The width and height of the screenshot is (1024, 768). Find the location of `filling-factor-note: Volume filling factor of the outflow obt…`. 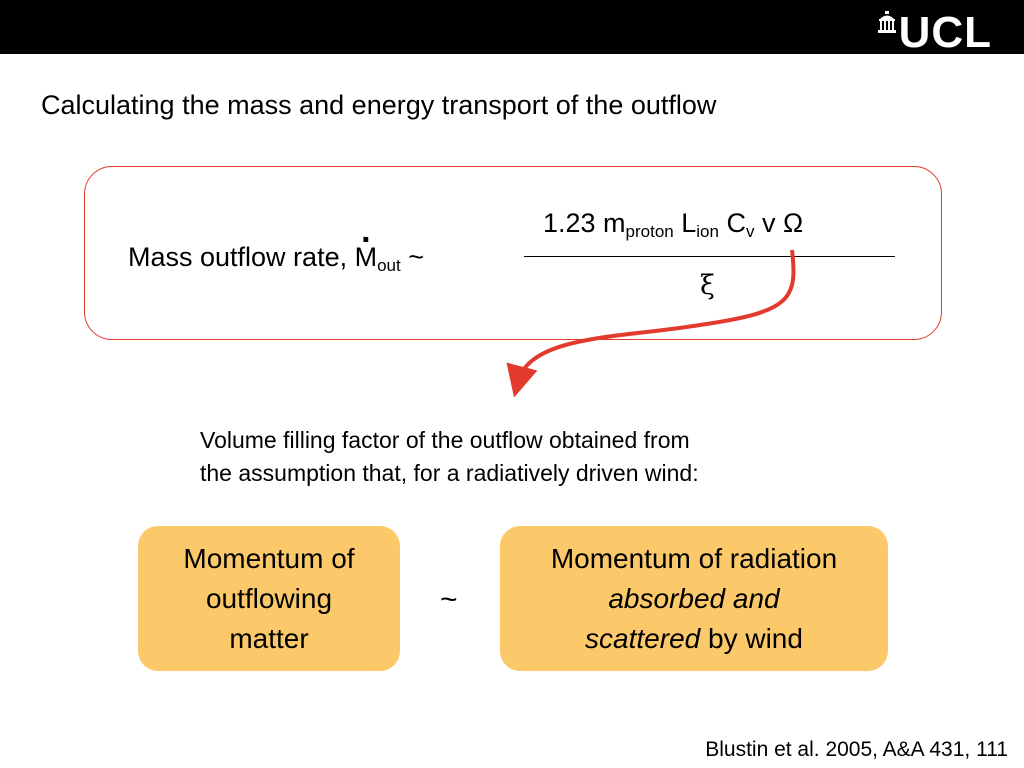

filling-factor-note: Volume filling factor of the outflow obt… is located at coordinates (449, 457).